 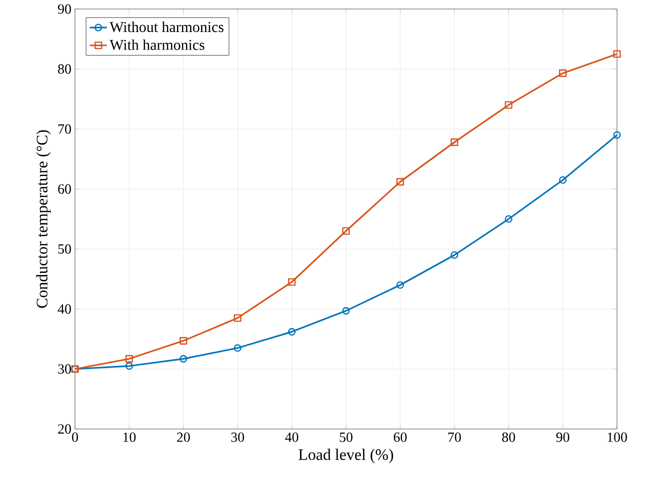 What do you see at coordinates (237, 437) in the screenshot?
I see `x-tick-label: 30` at bounding box center [237, 437].